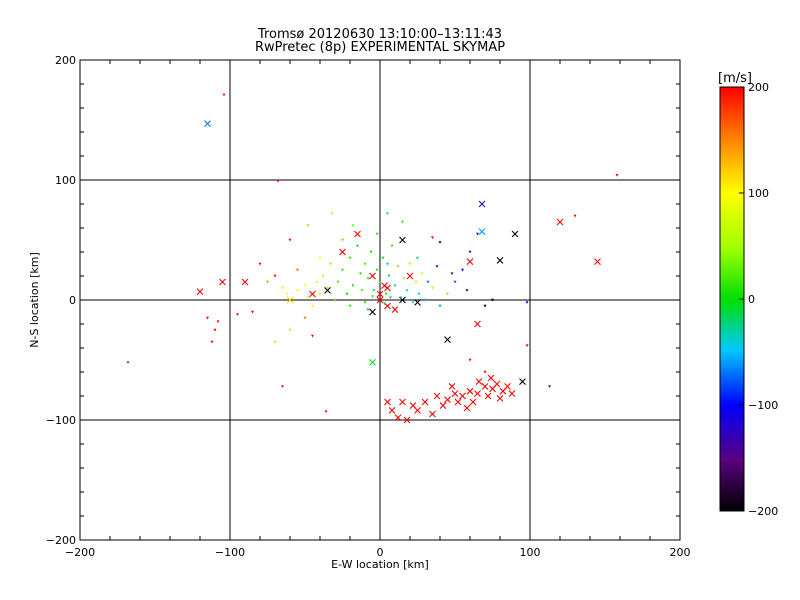 This screenshot has width=800, height=600. I want to click on y-tick-label: 200, so click(65, 60).